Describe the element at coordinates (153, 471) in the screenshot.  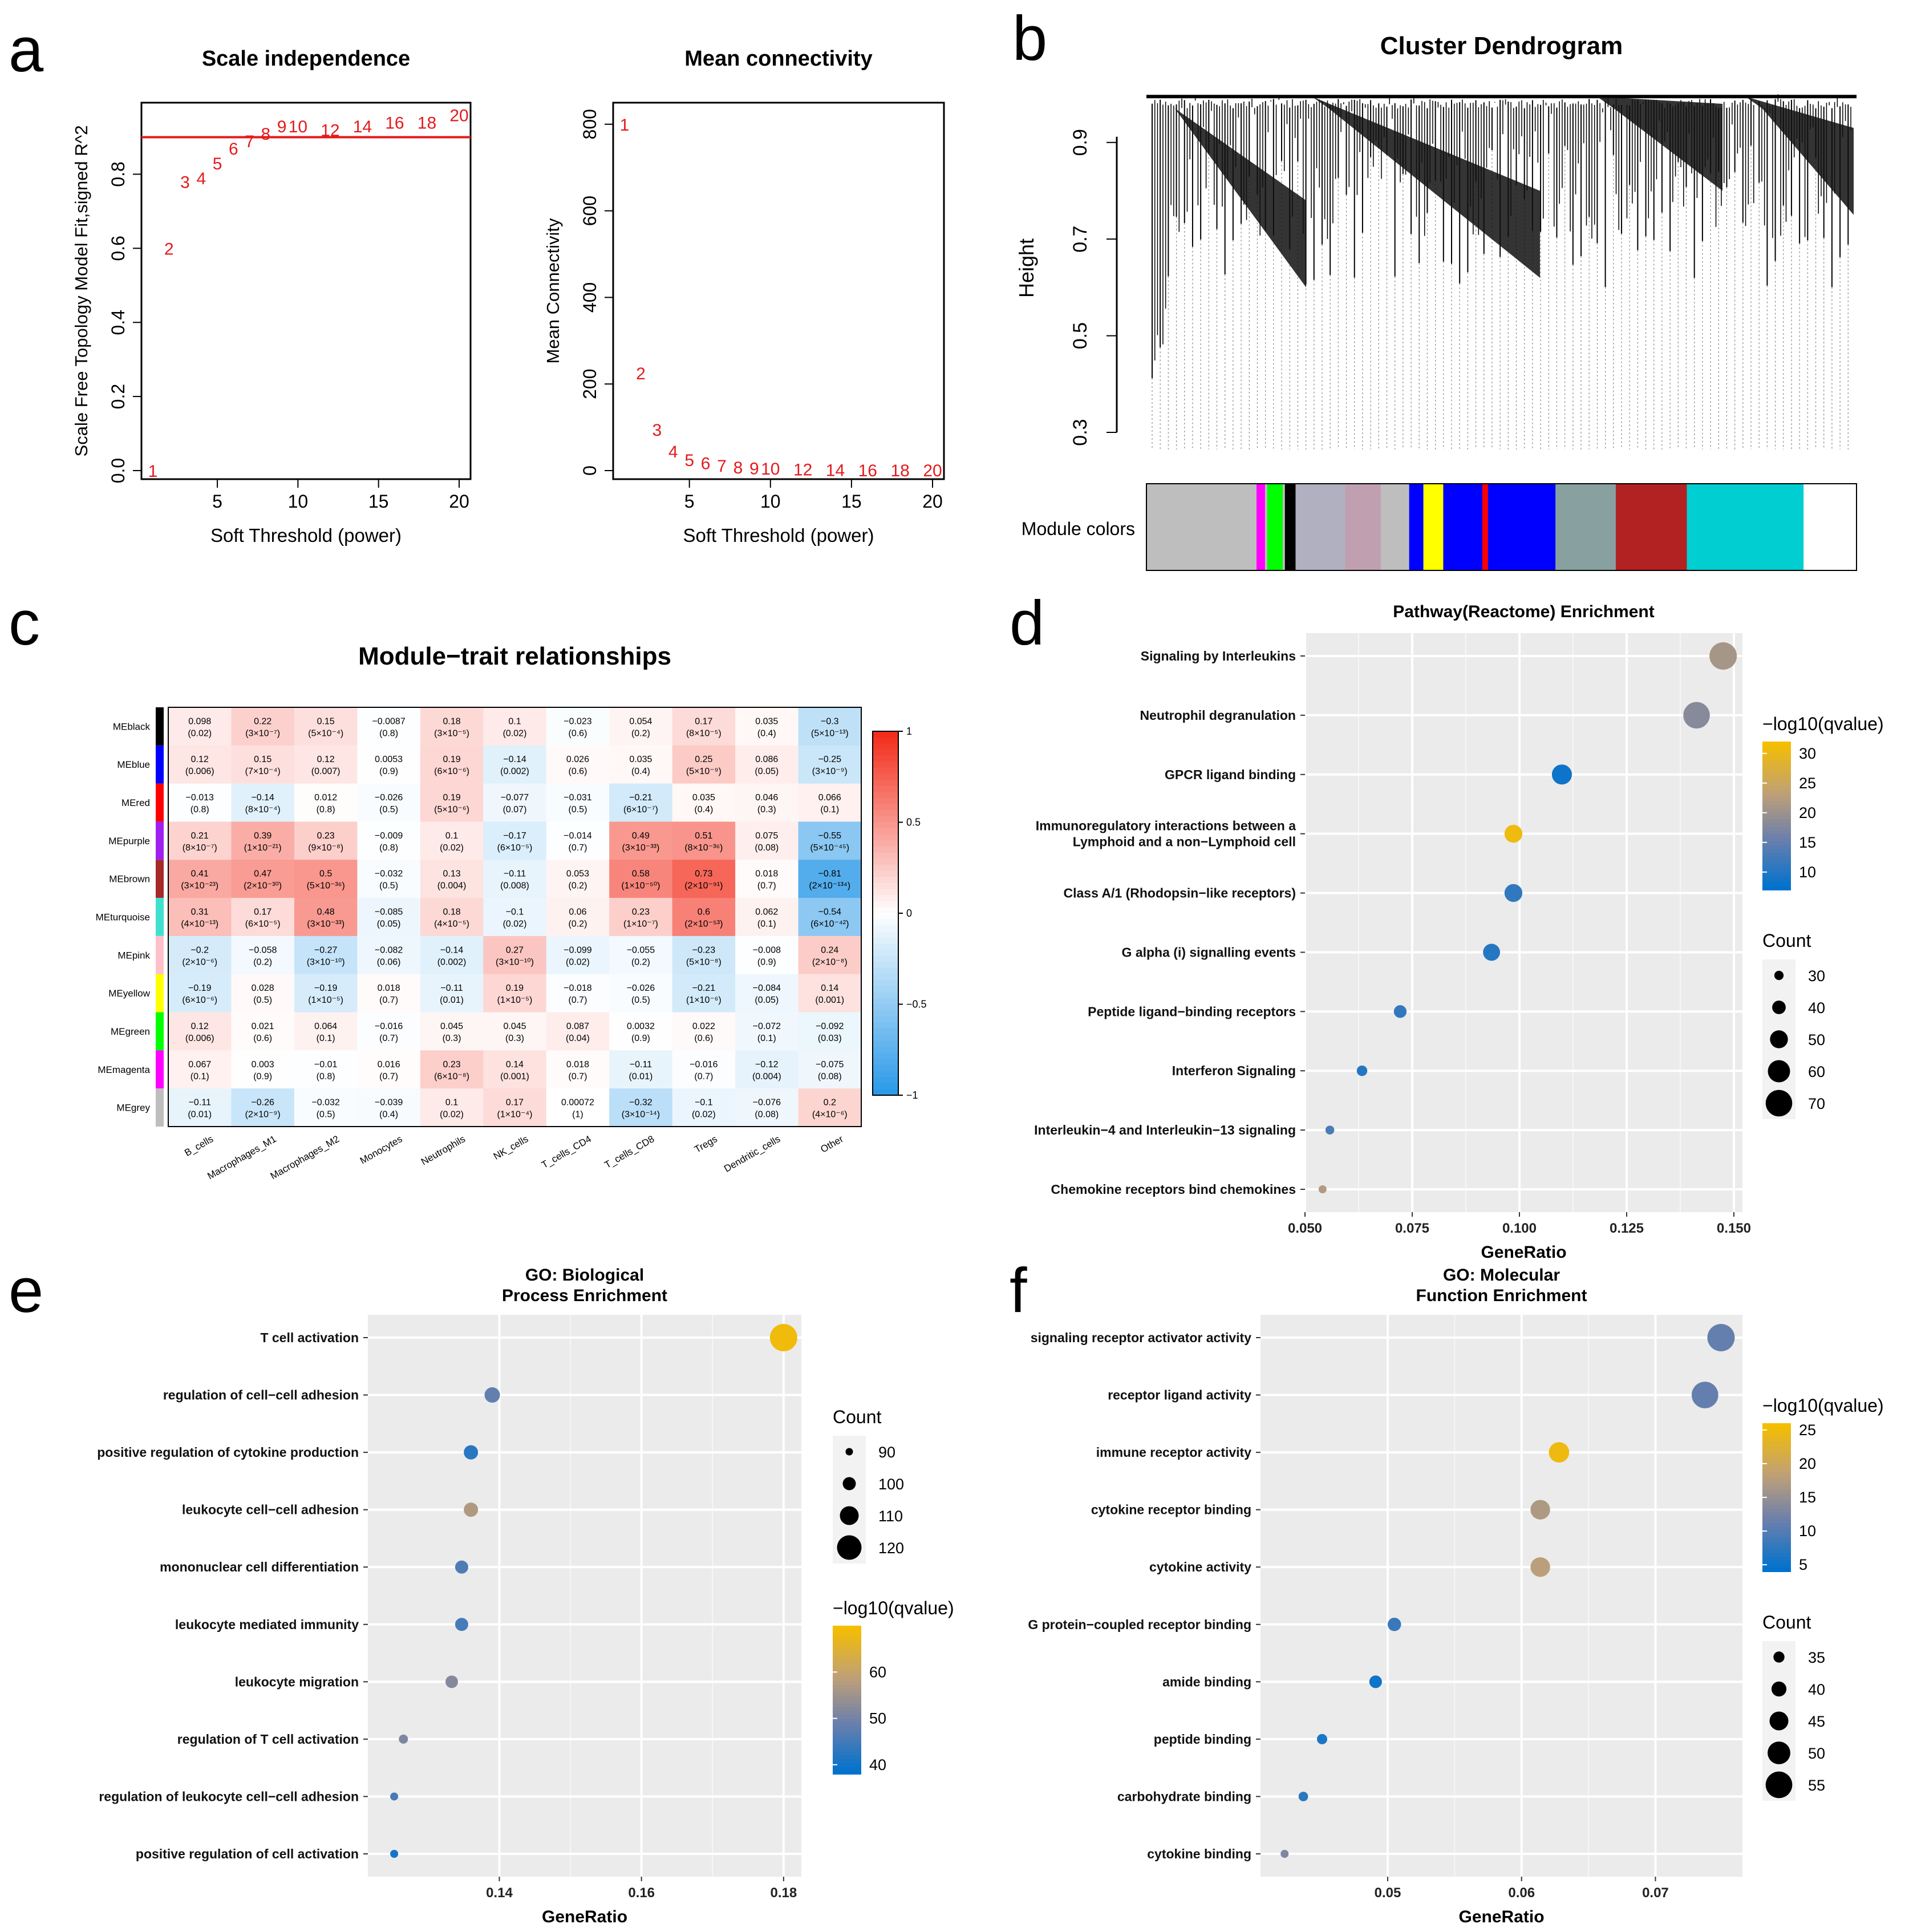
I see `power-point-label: 1` at that location.